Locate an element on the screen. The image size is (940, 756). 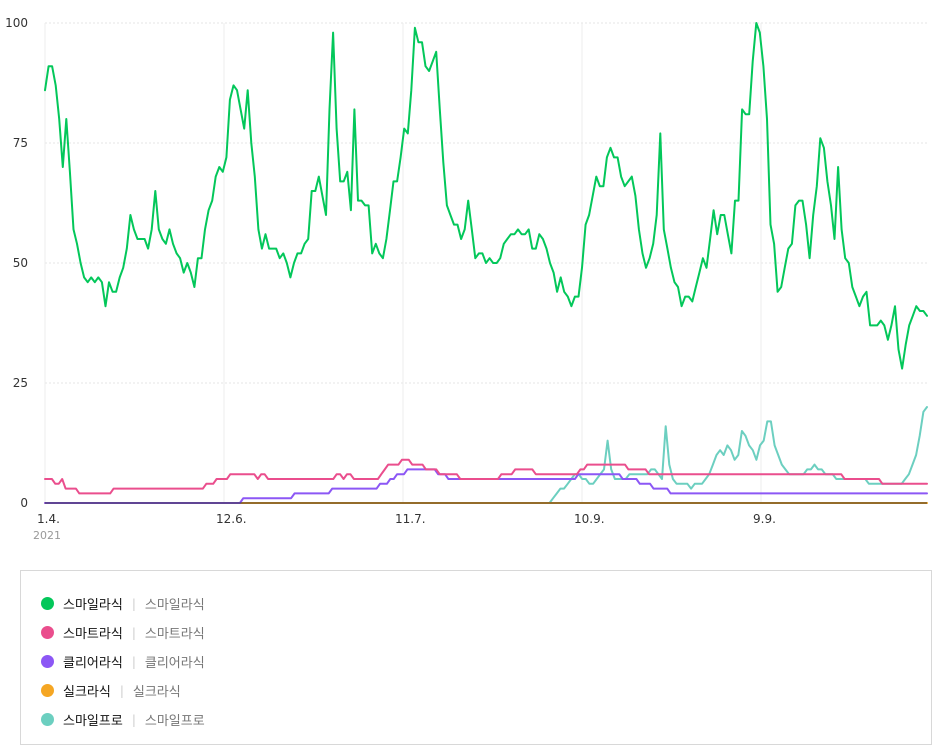
x-tick-label: 10.9. is located at coordinates (589, 519).